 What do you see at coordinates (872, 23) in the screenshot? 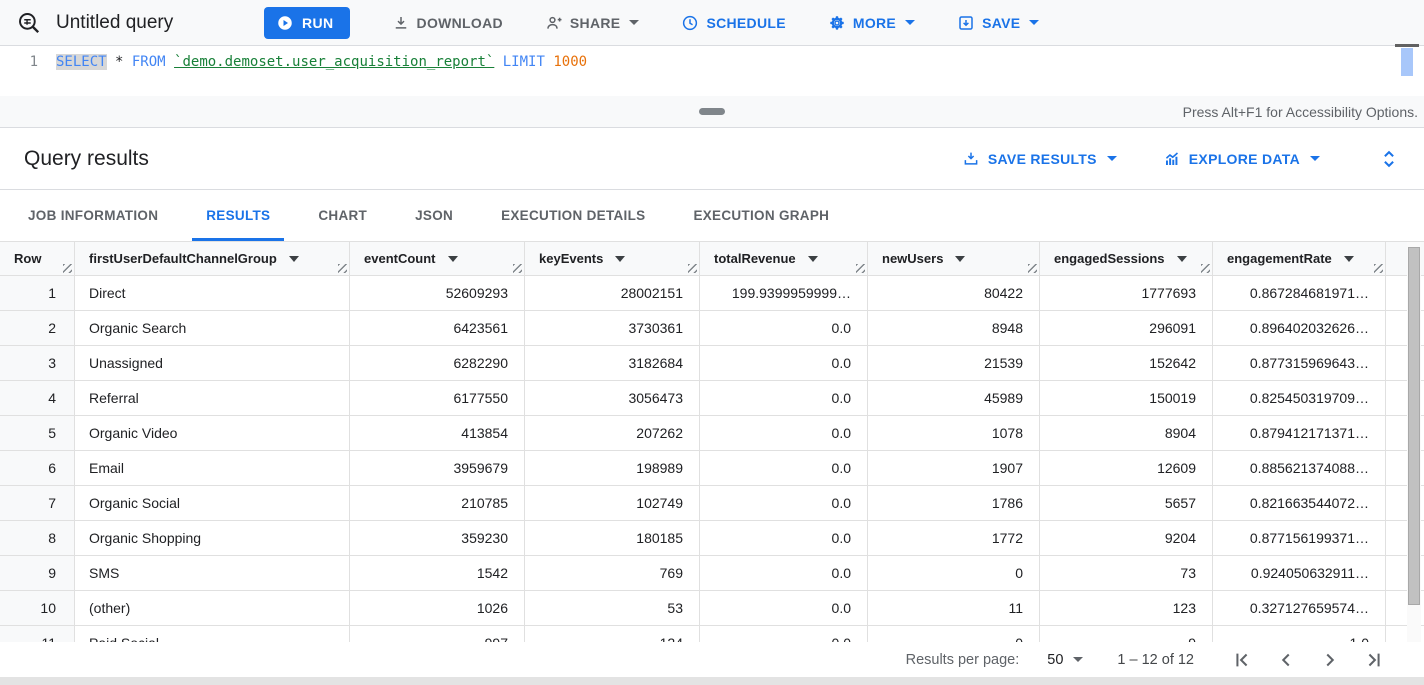
I see `more-button: MORE` at bounding box center [872, 23].